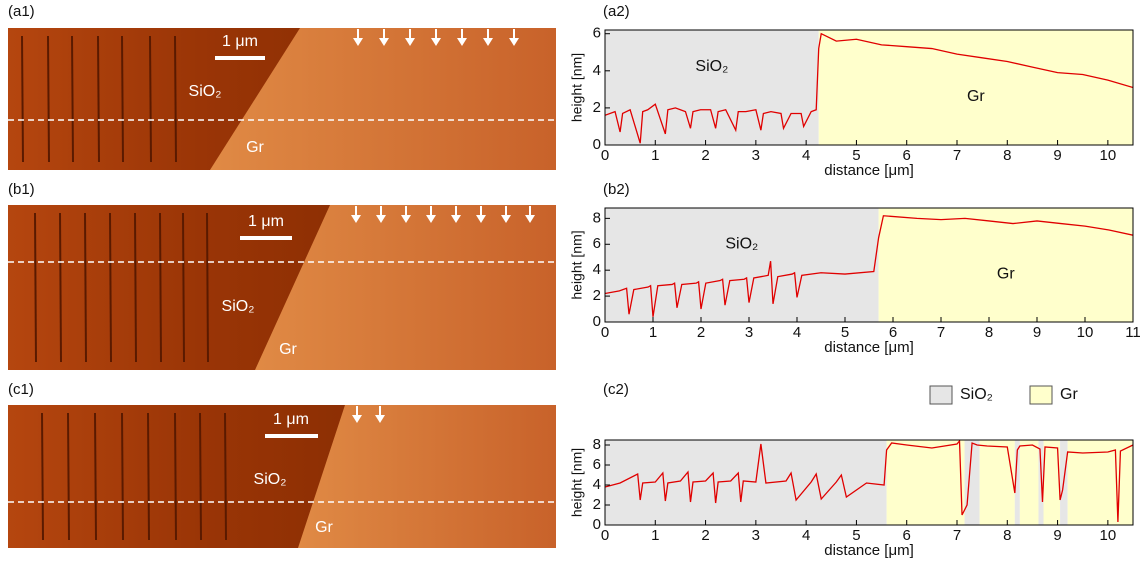 This screenshot has height=561, width=1143. I want to click on panel-label: (c1), so click(21, 389).